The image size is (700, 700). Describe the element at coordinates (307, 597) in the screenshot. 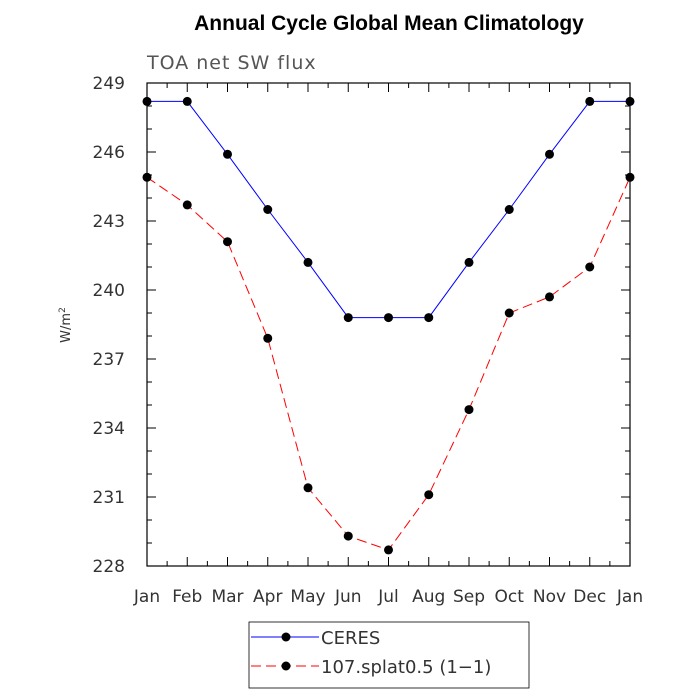

I see `x-tick-label: May` at that location.